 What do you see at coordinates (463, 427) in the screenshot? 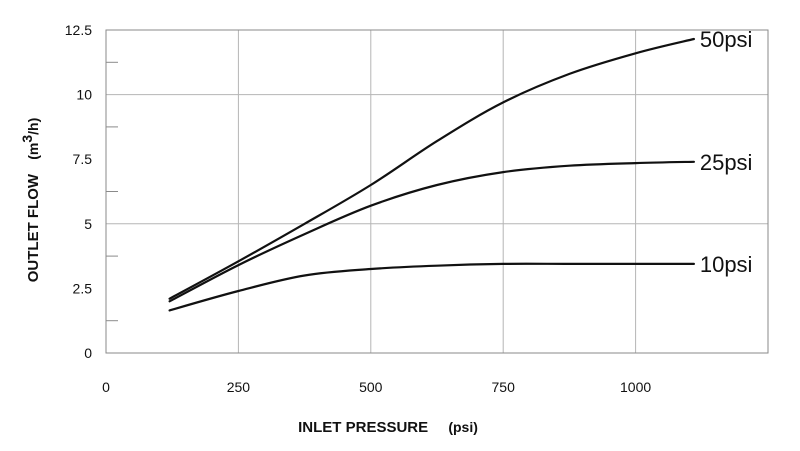
I see `x-axis-unit: (psi)` at bounding box center [463, 427].